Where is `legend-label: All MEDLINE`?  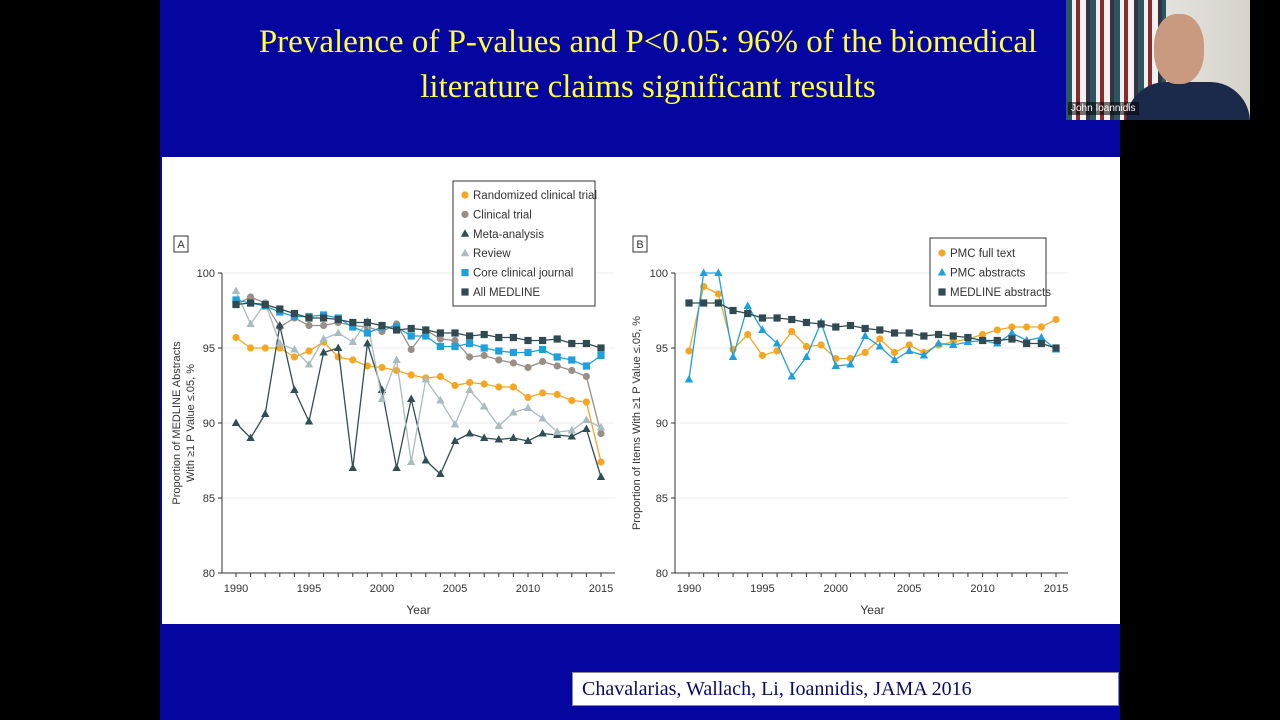
legend-label: All MEDLINE is located at coordinates (506, 293).